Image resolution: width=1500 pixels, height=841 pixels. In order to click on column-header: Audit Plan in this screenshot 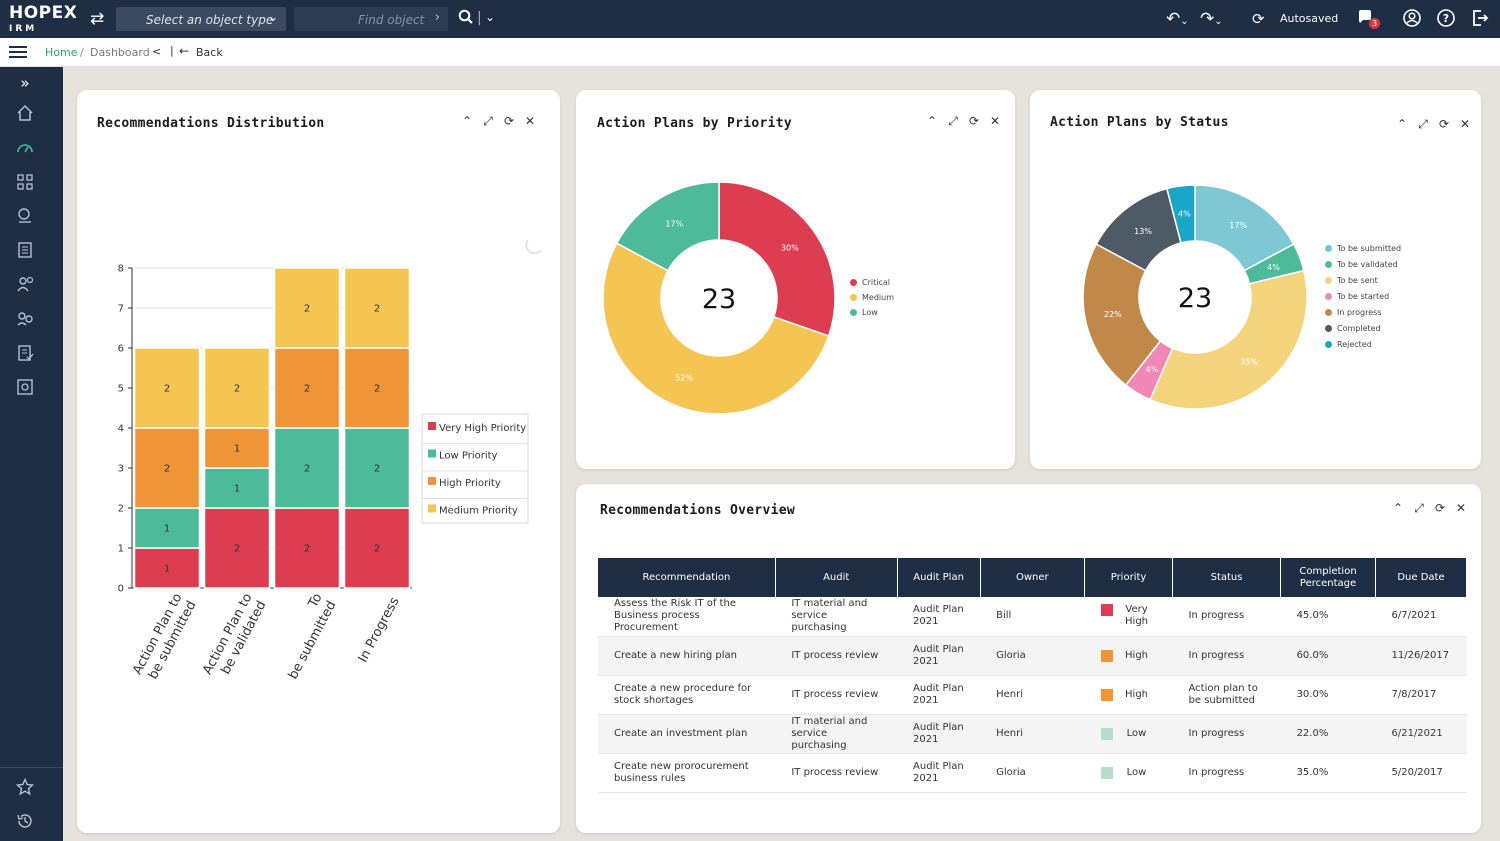, I will do `click(939, 577)`.